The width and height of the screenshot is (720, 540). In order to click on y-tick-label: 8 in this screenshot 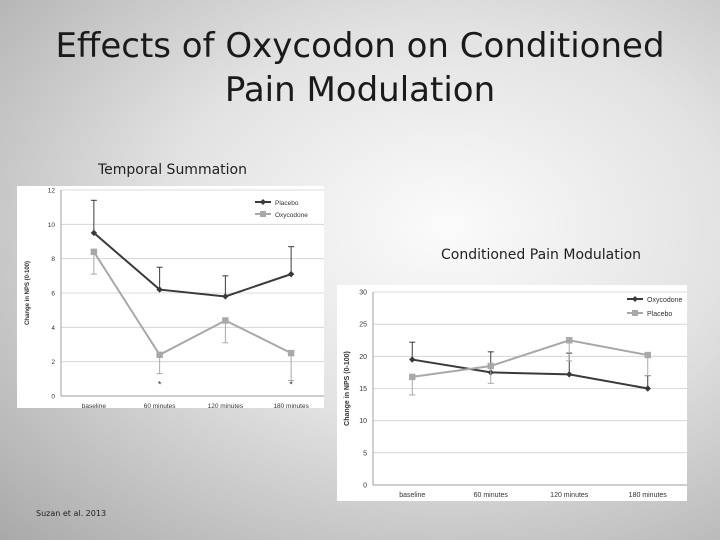, I will do `click(53, 259)`.